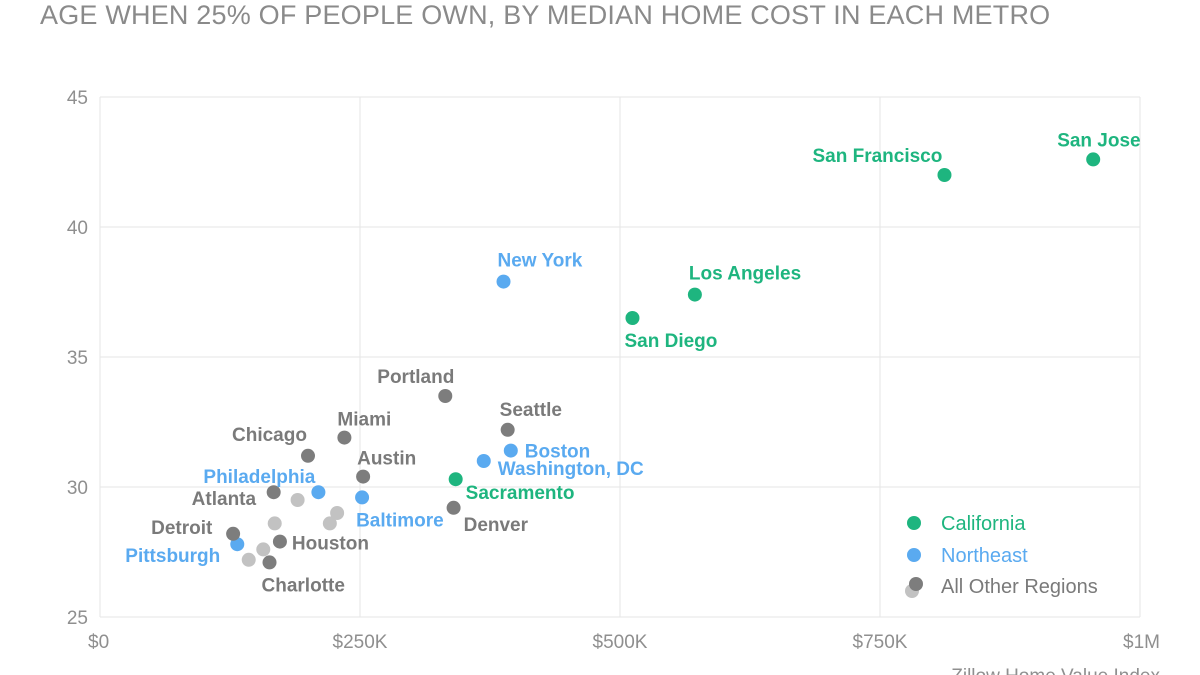  Describe the element at coordinates (520, 493) in the screenshot. I see `point-label: Sacramento` at that location.